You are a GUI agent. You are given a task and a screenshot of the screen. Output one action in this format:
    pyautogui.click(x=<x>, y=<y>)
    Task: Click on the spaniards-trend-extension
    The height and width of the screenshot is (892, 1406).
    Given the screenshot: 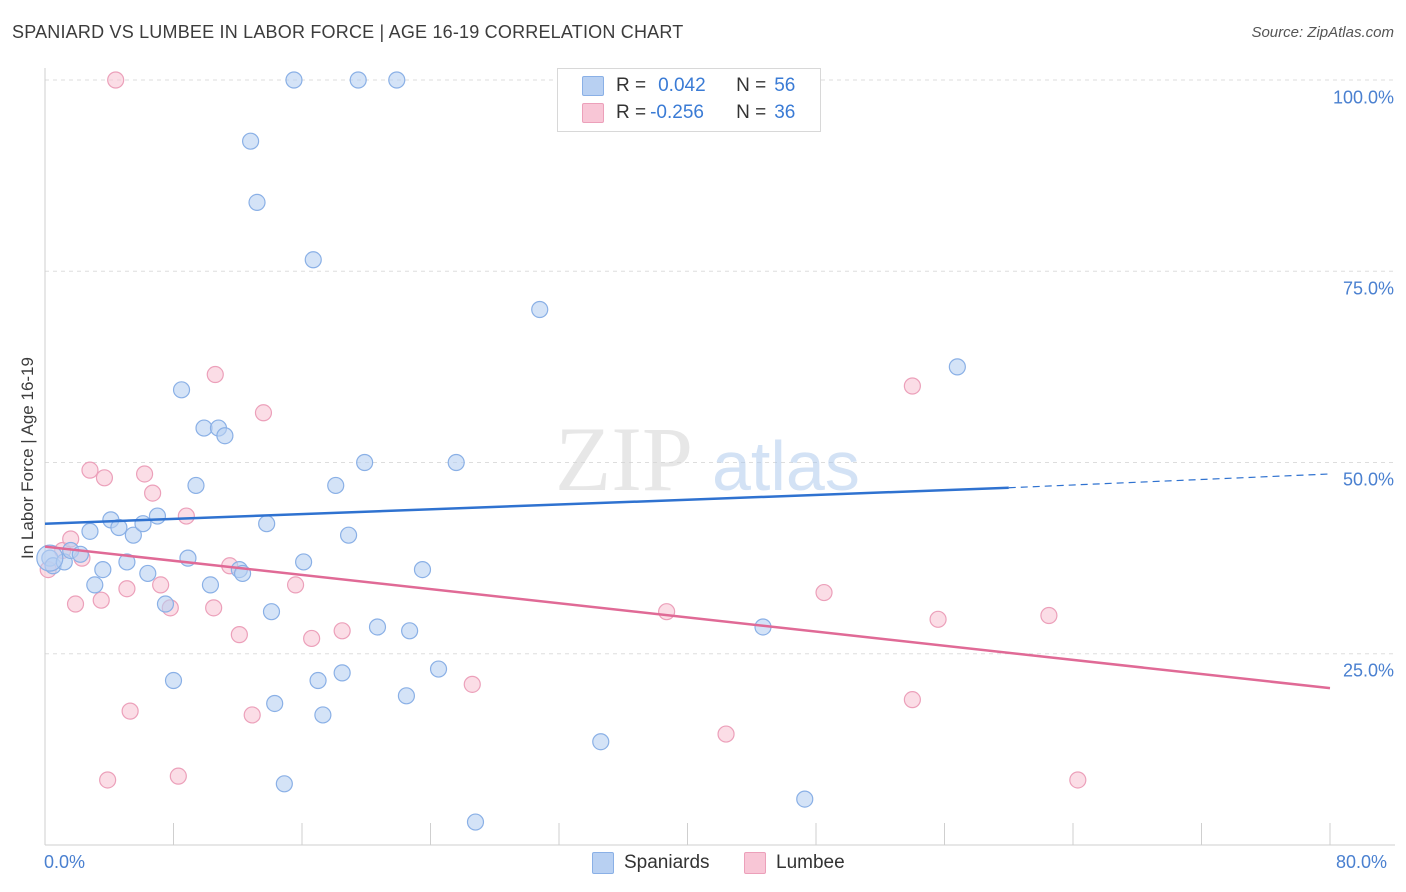 What is the action you would take?
    pyautogui.click(x=1169, y=481)
    